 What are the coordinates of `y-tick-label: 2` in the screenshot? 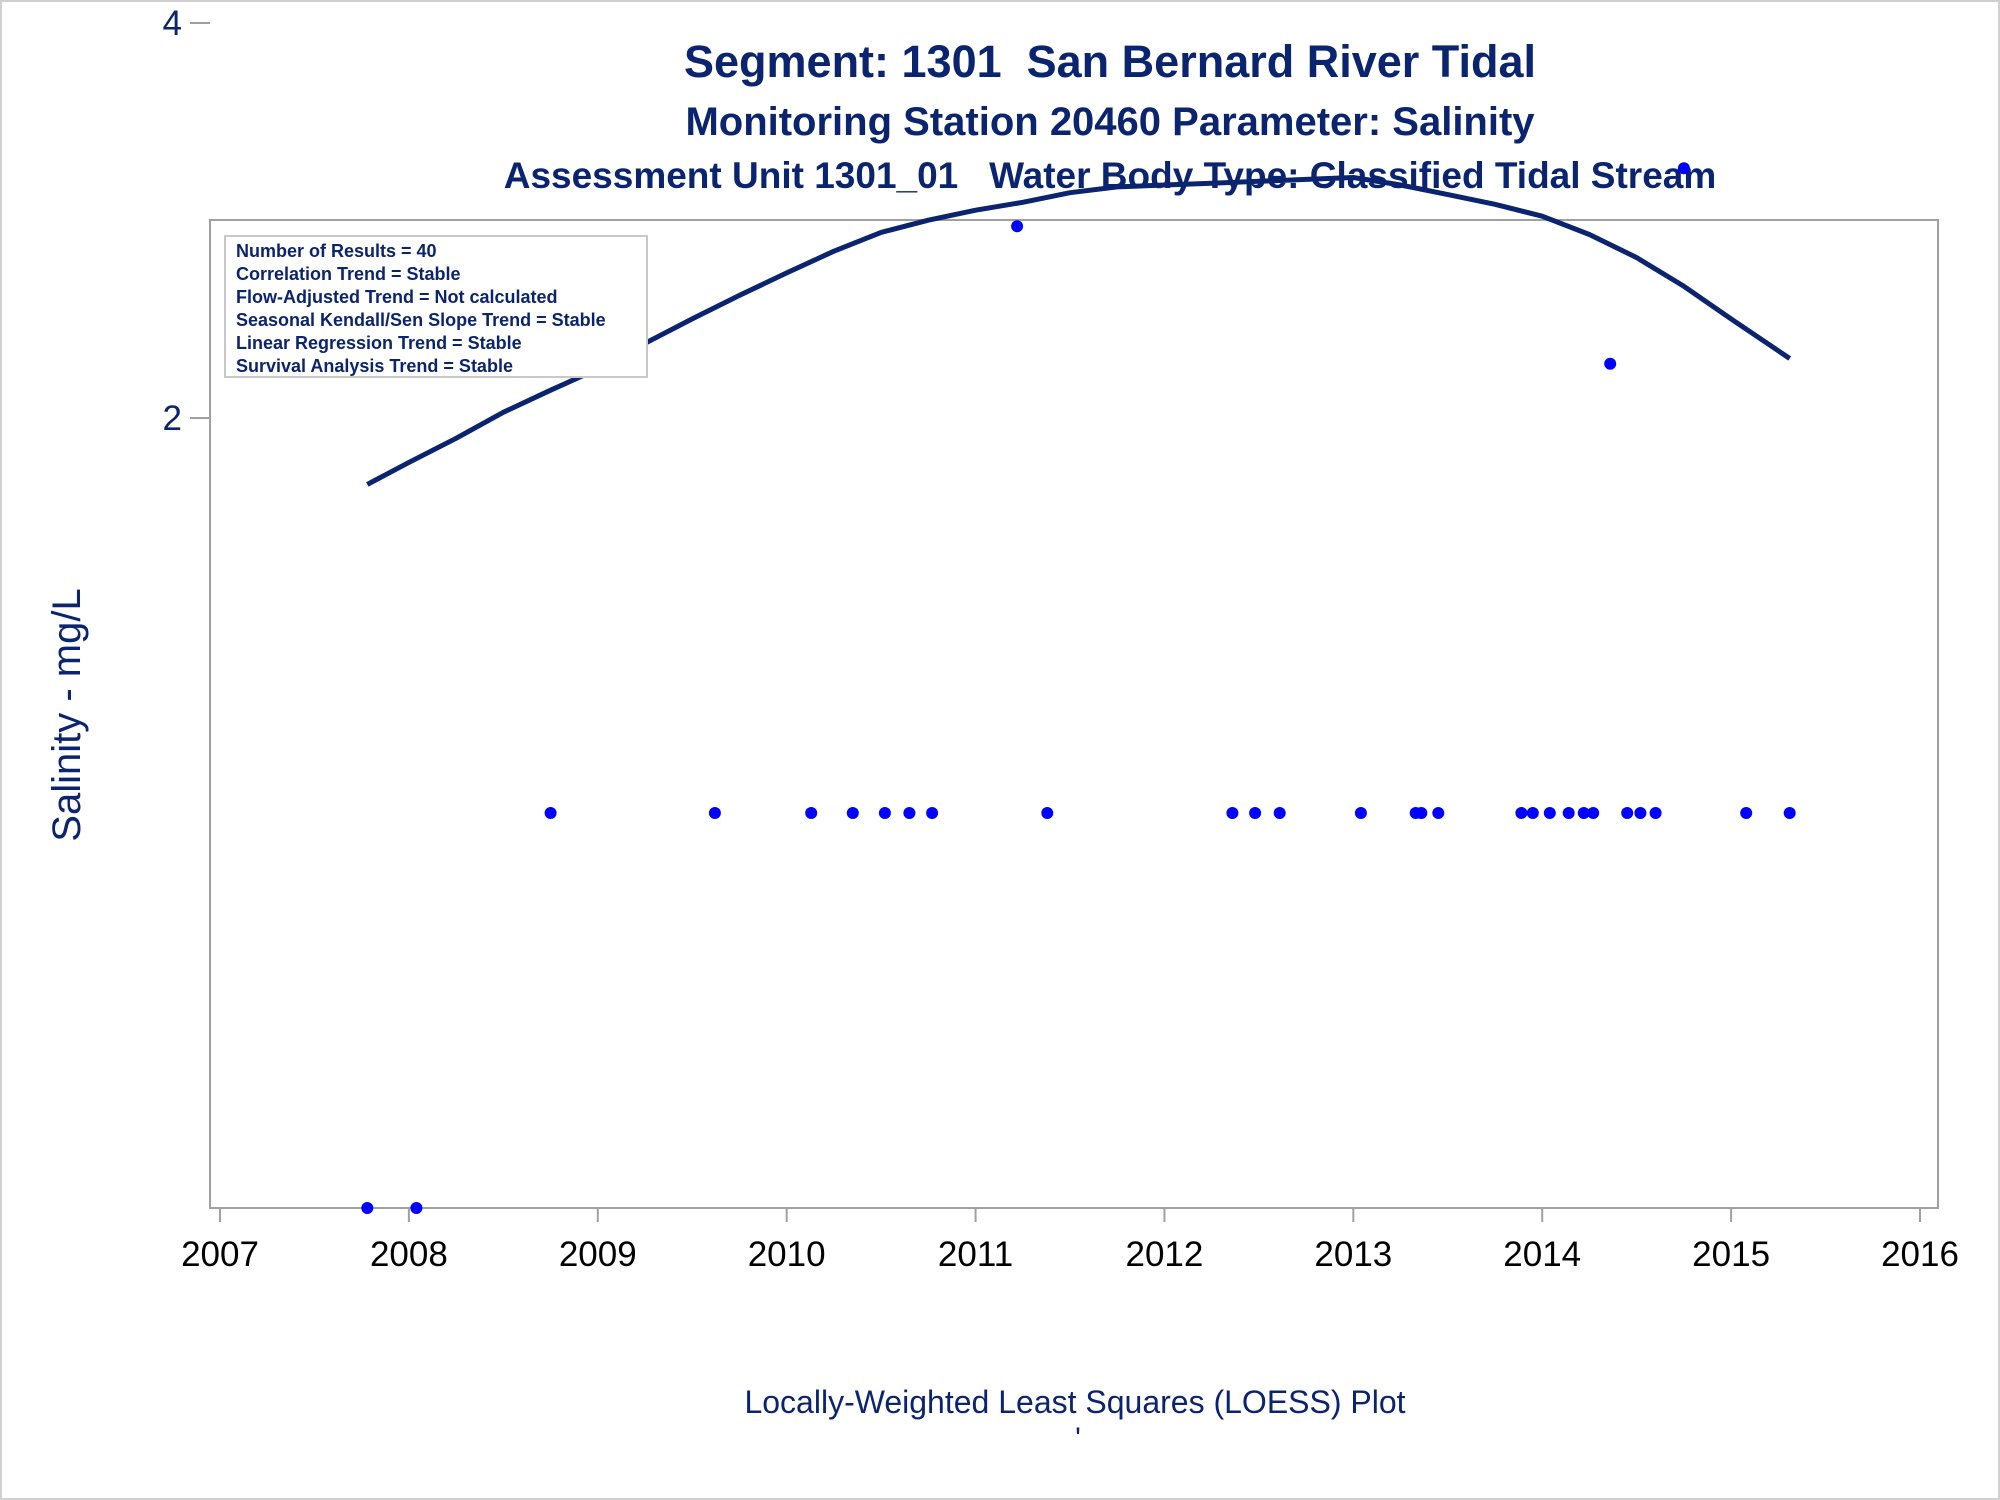 It's located at (172, 418).